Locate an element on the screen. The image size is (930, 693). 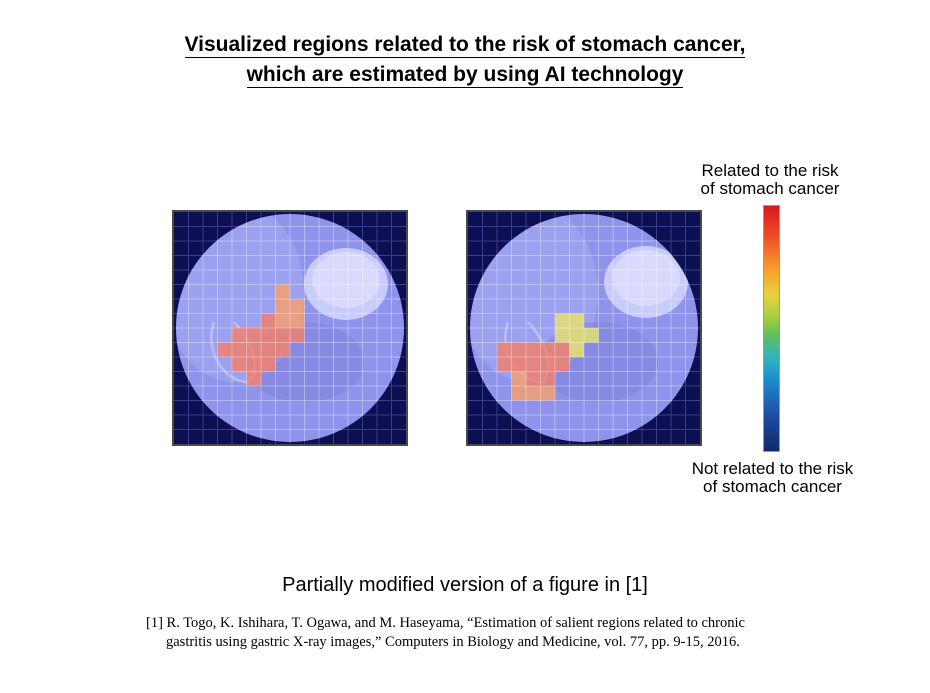
xray-right-image is located at coordinates (584, 328).